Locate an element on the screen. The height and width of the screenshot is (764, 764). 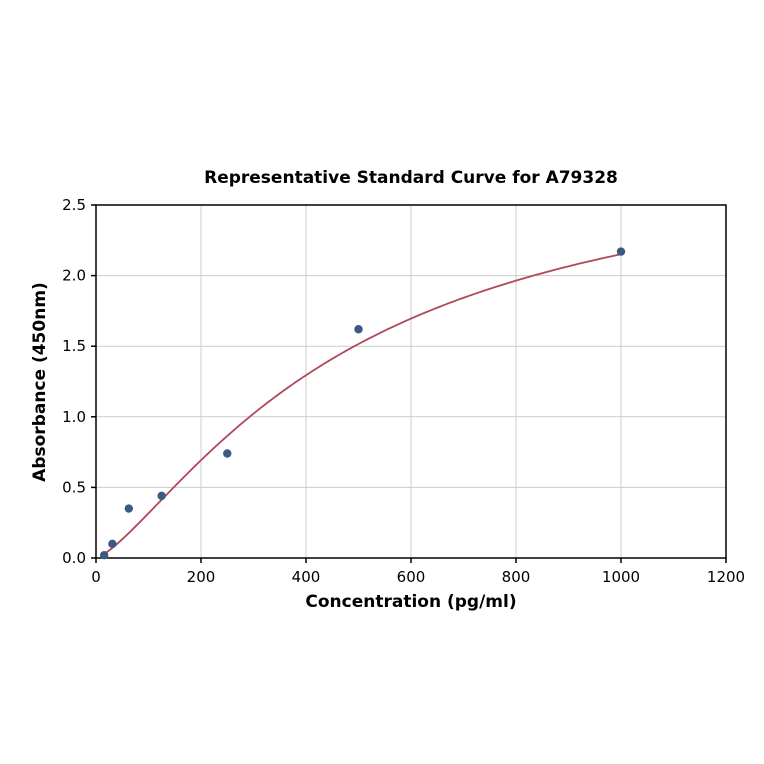
x-tick-label: 800 is located at coordinates (516, 577).